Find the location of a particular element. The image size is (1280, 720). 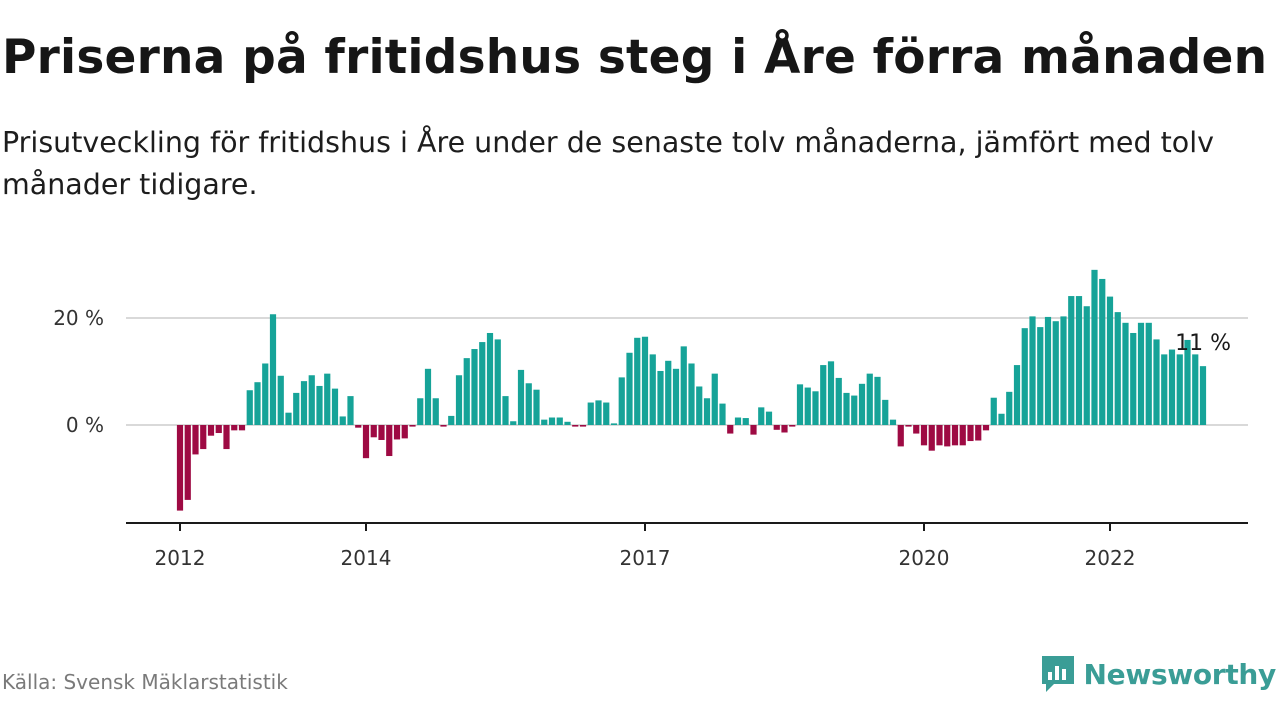

x-tick-label: 2012 is located at coordinates (180, 558).